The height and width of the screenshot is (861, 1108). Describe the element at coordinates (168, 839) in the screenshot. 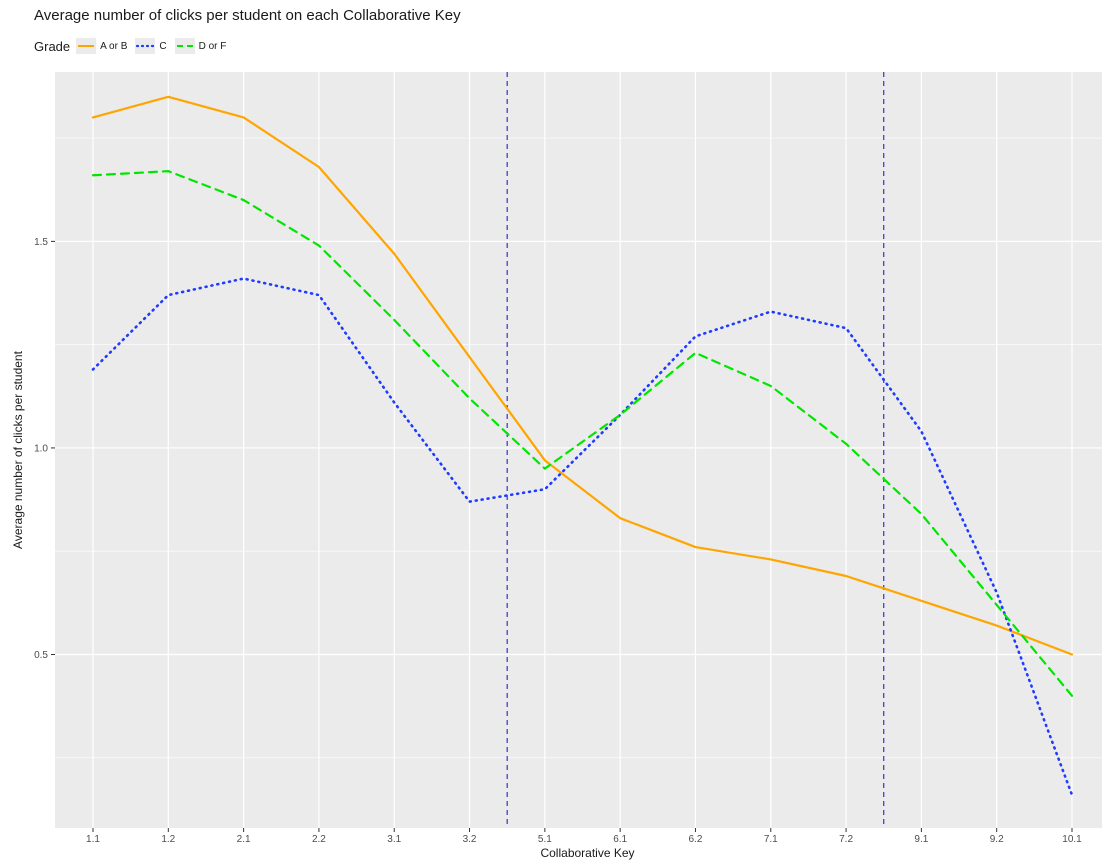

I see `x-tick-label: 1.2` at that location.